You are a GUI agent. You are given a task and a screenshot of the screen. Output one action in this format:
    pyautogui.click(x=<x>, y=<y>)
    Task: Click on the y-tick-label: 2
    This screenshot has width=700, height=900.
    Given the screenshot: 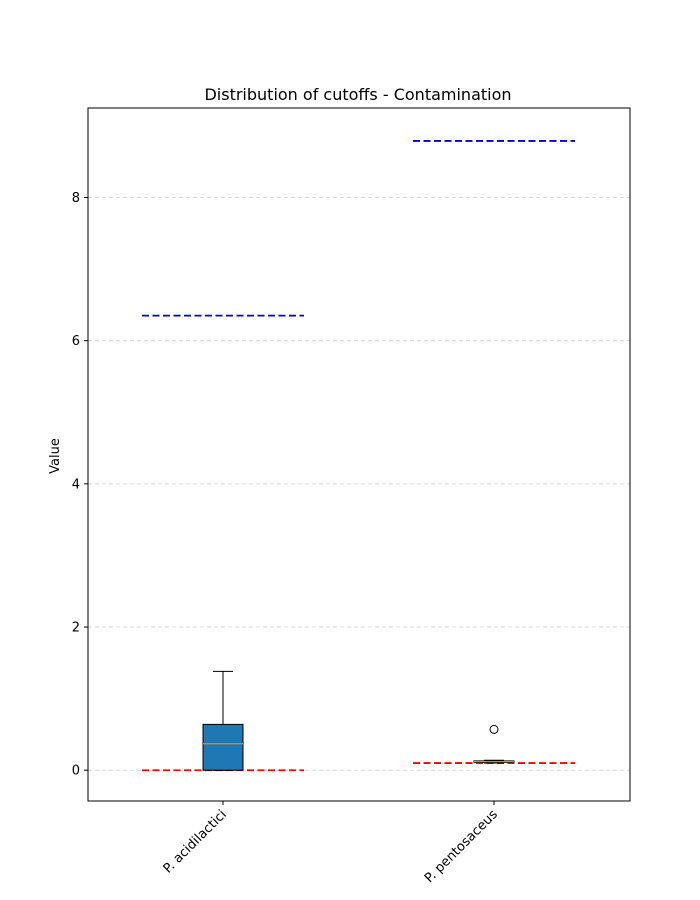 What is the action you would take?
    pyautogui.click(x=76, y=628)
    